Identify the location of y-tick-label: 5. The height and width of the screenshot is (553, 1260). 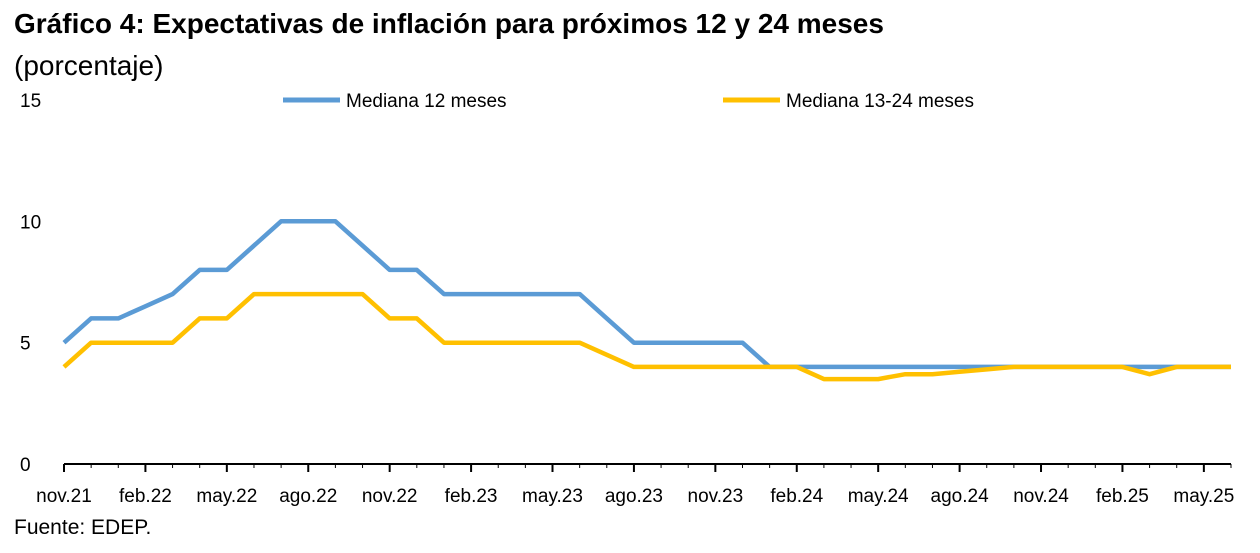
(25, 344).